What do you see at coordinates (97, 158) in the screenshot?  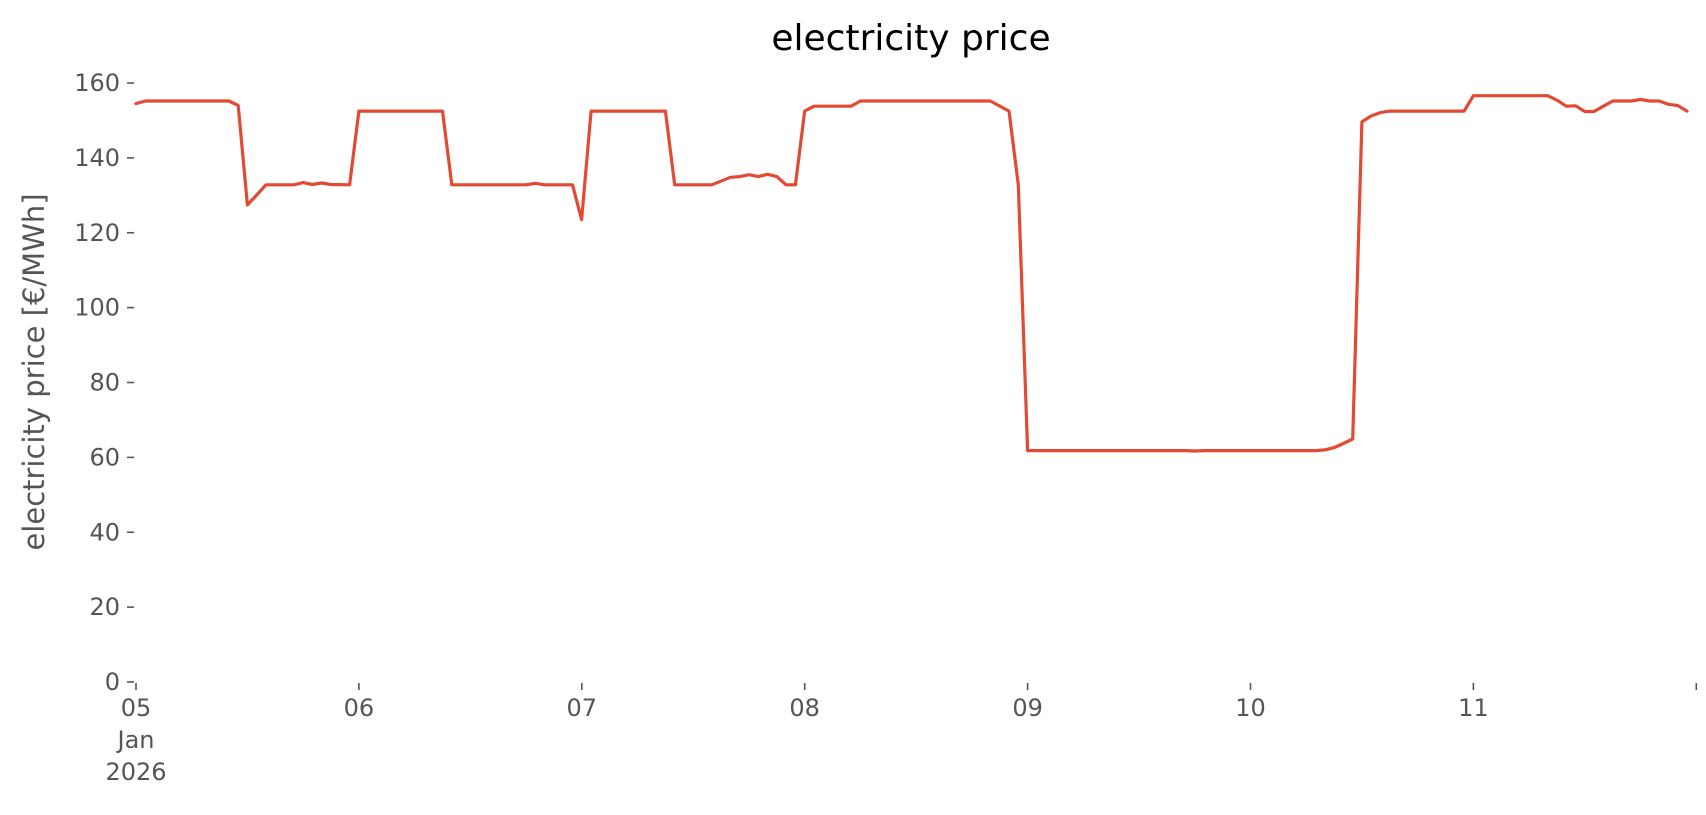 I see `y-tick-label: 140` at bounding box center [97, 158].